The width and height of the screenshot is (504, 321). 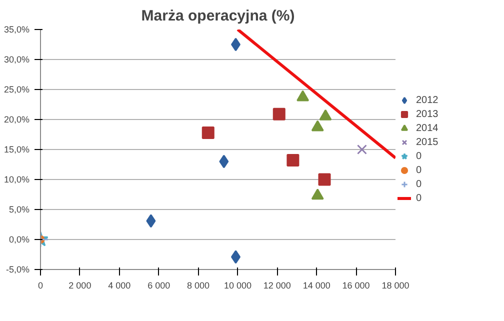 What do you see at coordinates (277, 285) in the screenshot?
I see `x-tick-label: 12 000` at bounding box center [277, 285].